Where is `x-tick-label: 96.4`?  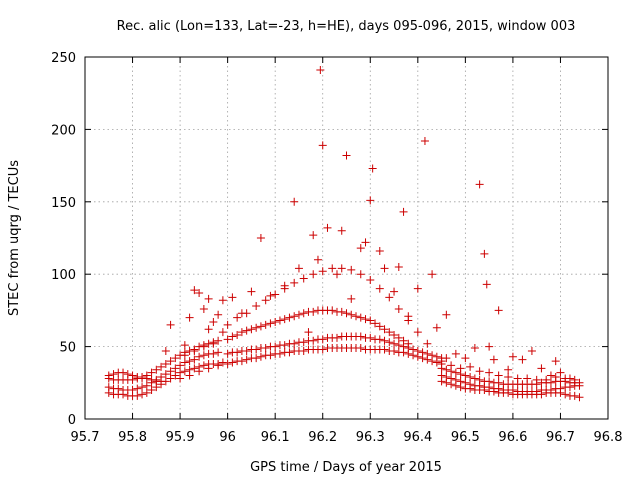
x-tick-label: 96.4 is located at coordinates (417, 437).